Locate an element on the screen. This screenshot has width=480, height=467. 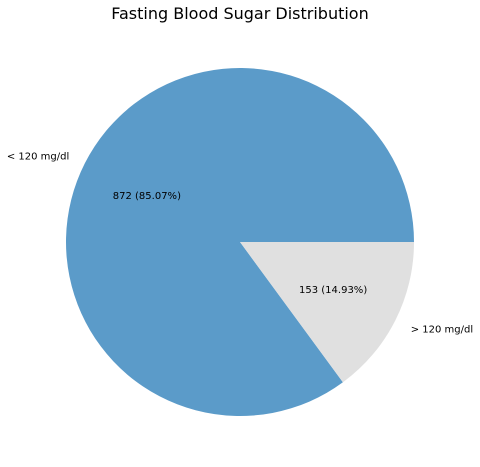
chart-title: Fasting Blood Sugar Distribution is located at coordinates (239, 13).